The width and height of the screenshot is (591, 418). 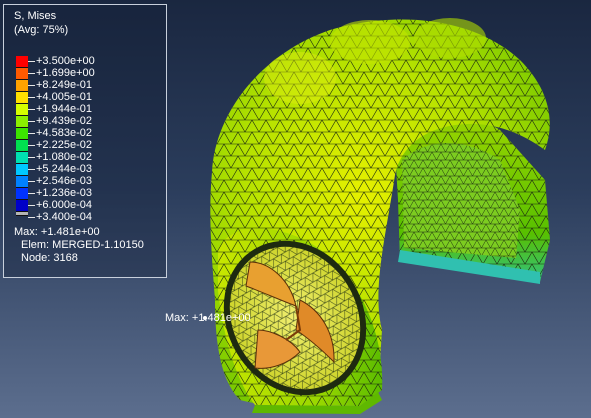 I want to click on legend-value: +2.225e-02, so click(x=64, y=145).